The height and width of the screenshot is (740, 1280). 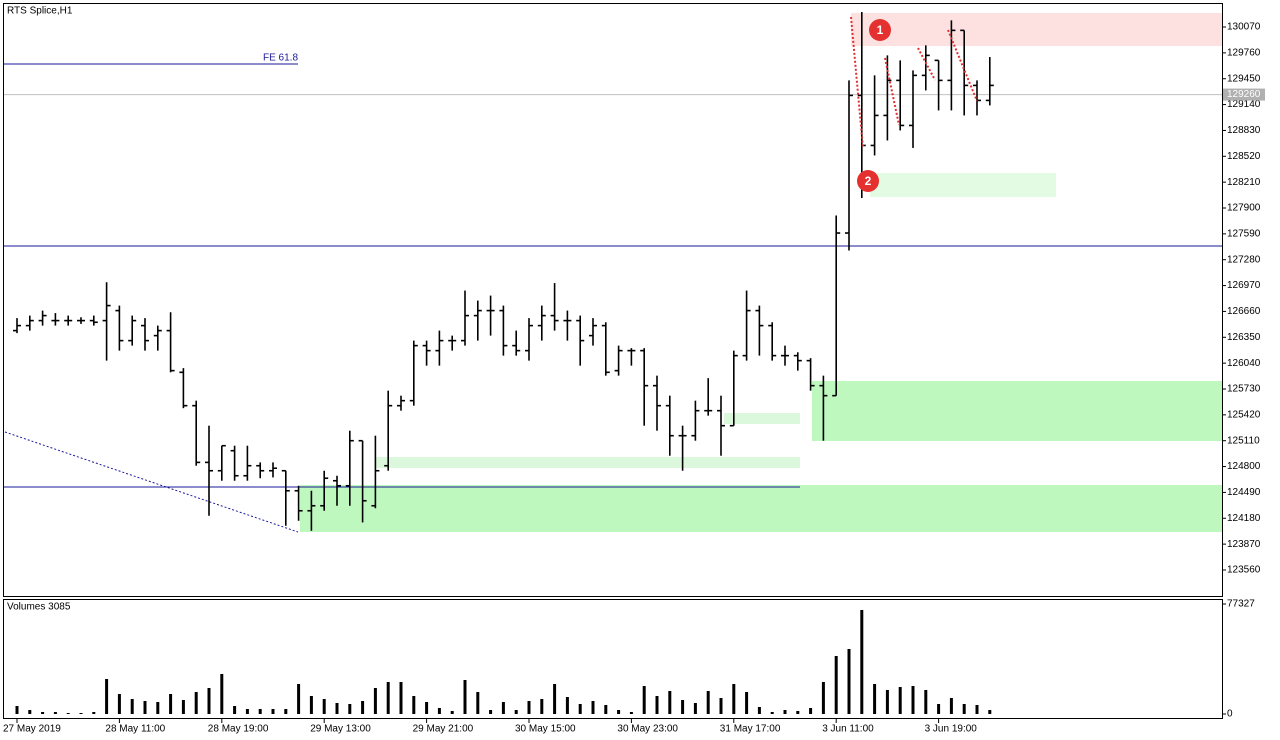 What do you see at coordinates (647, 729) in the screenshot?
I see `x-tick-label: 30 May 23:00` at bounding box center [647, 729].